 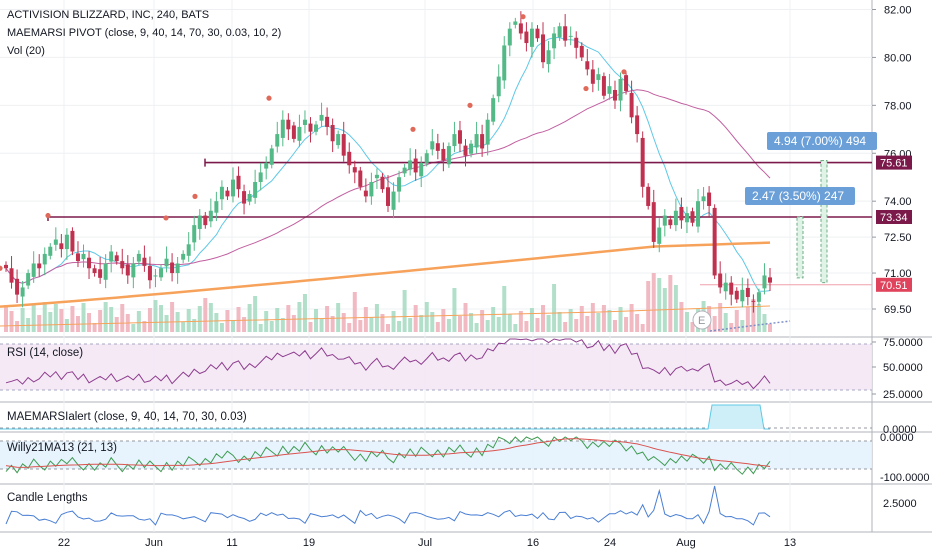 What do you see at coordinates (427, 543) in the screenshot?
I see `time-axis: 22 Jun 11 19 Jul 16 24 Aug 13` at bounding box center [427, 543].